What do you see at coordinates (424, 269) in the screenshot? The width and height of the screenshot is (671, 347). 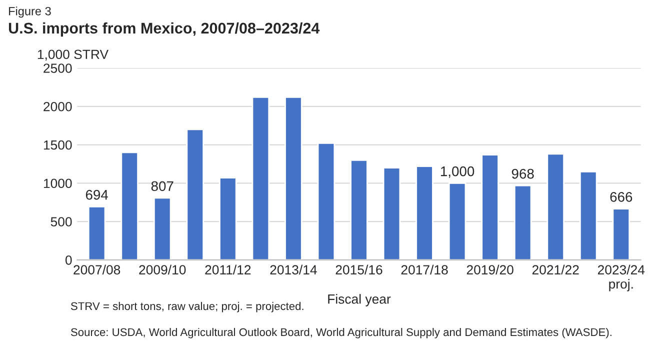 I see `x-tick-label: 2017/18` at bounding box center [424, 269].